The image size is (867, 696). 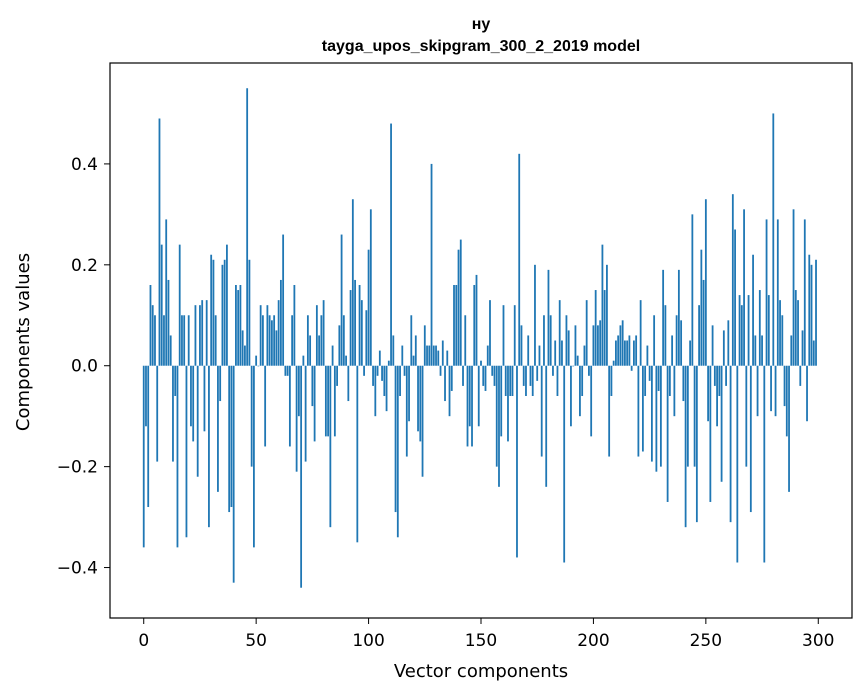 I want to click on x-tick-label: 150, so click(x=481, y=641).